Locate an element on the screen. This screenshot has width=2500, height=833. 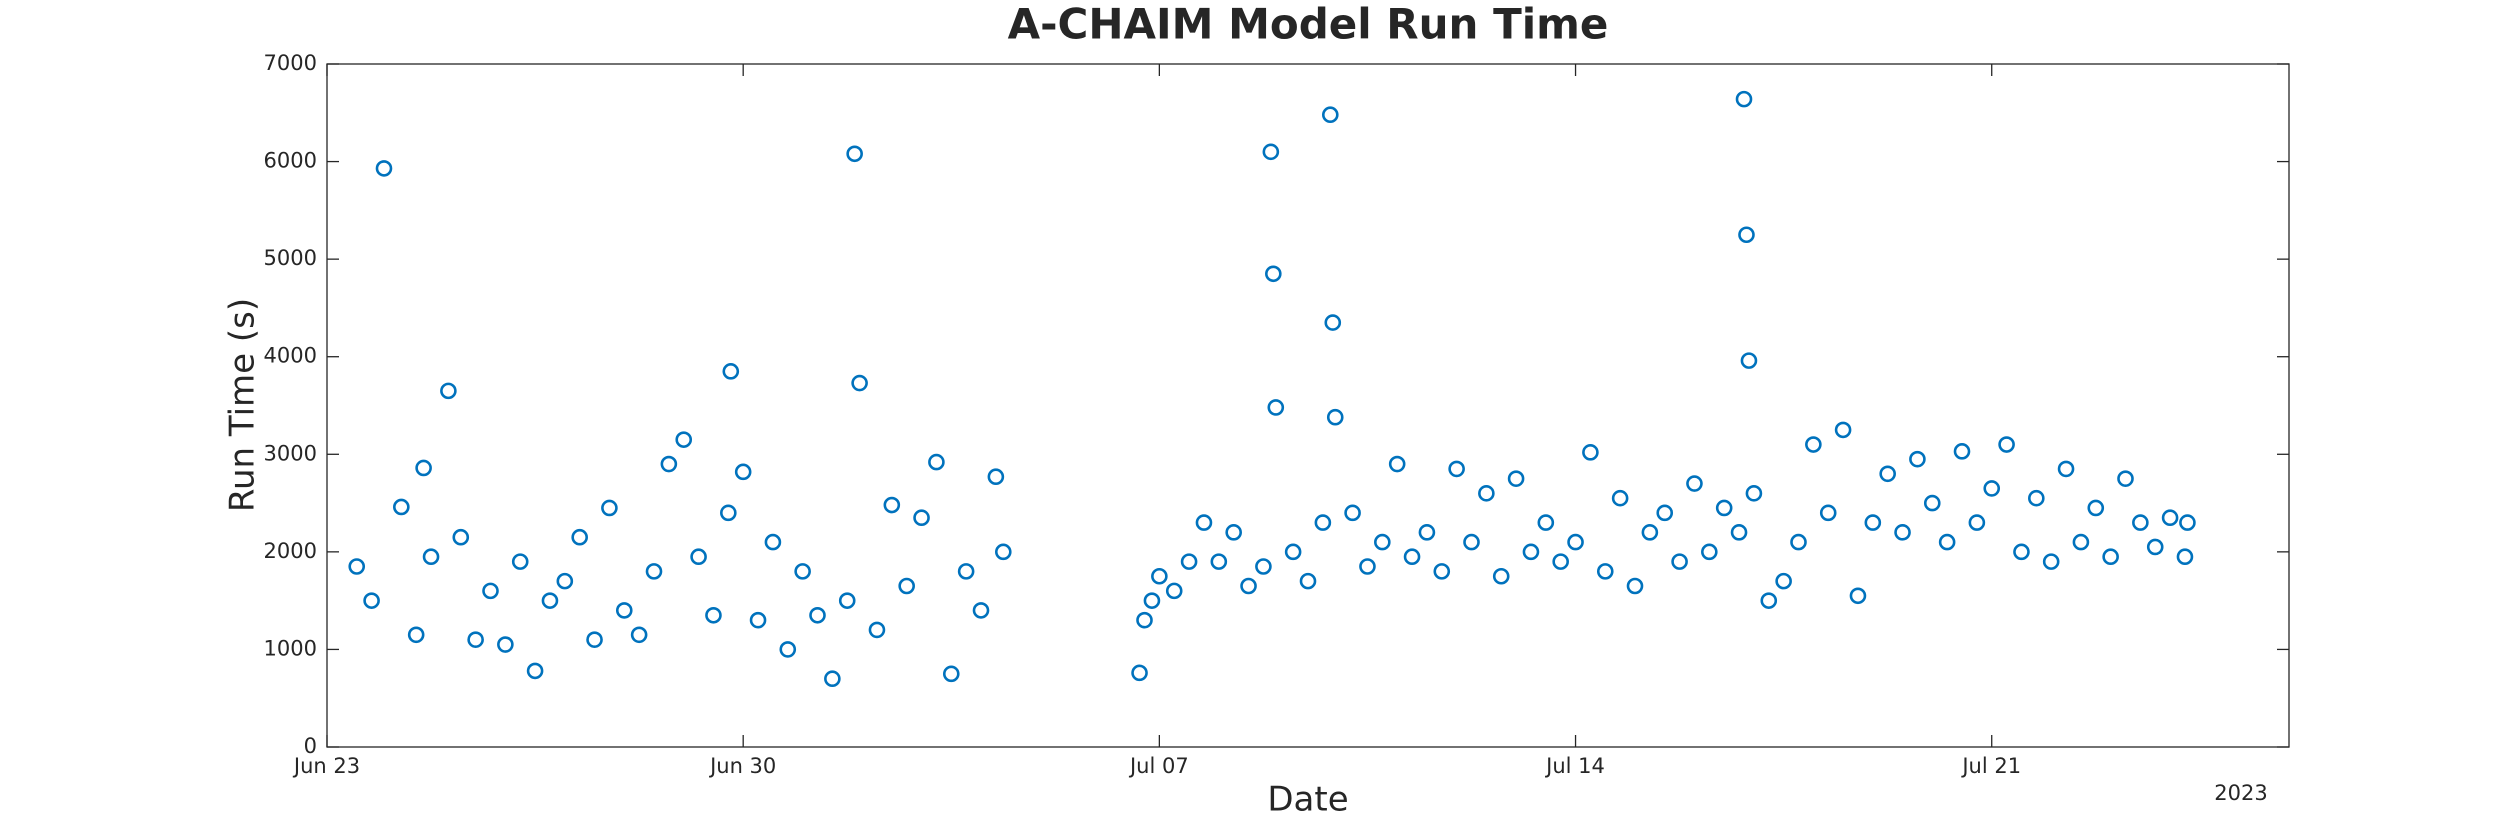
y-tick-label: 7000 is located at coordinates (290, 63).